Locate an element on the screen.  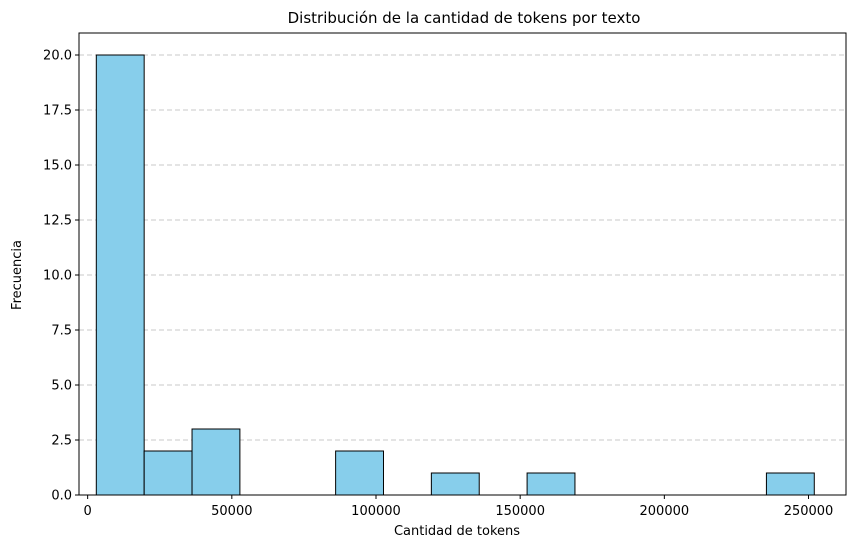
x-tick-label: 0 is located at coordinates (88, 511).